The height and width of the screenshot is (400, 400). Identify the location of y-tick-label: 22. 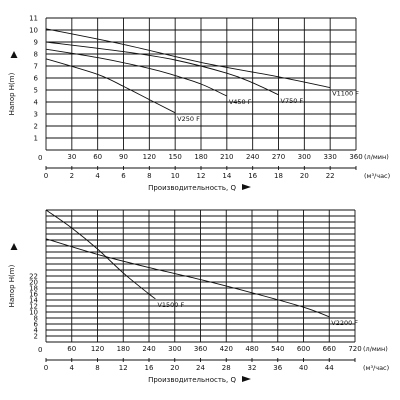
(33, 277).